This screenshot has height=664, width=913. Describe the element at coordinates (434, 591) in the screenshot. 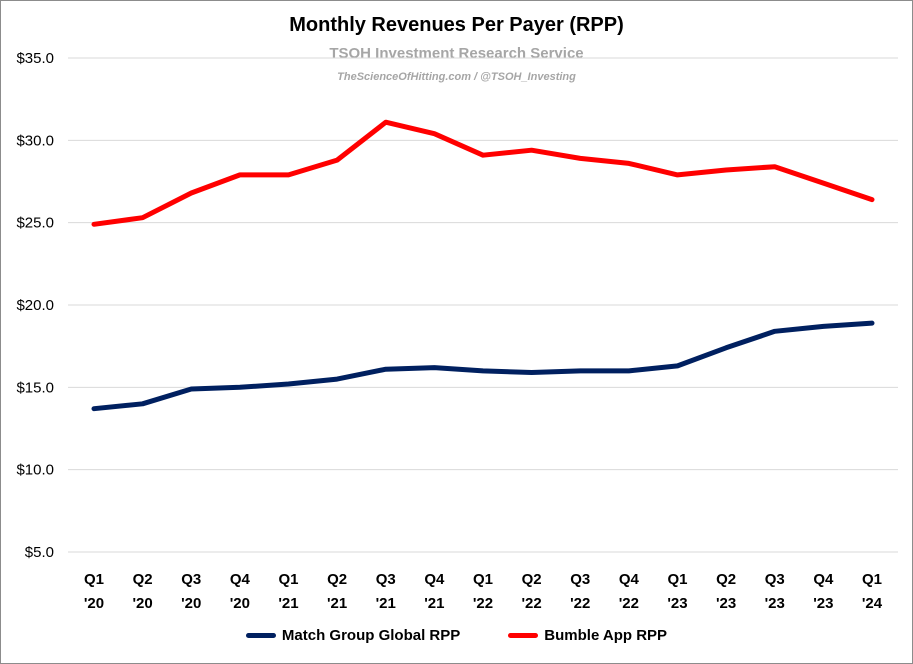

I see `x-tick-label: Q4'21` at that location.